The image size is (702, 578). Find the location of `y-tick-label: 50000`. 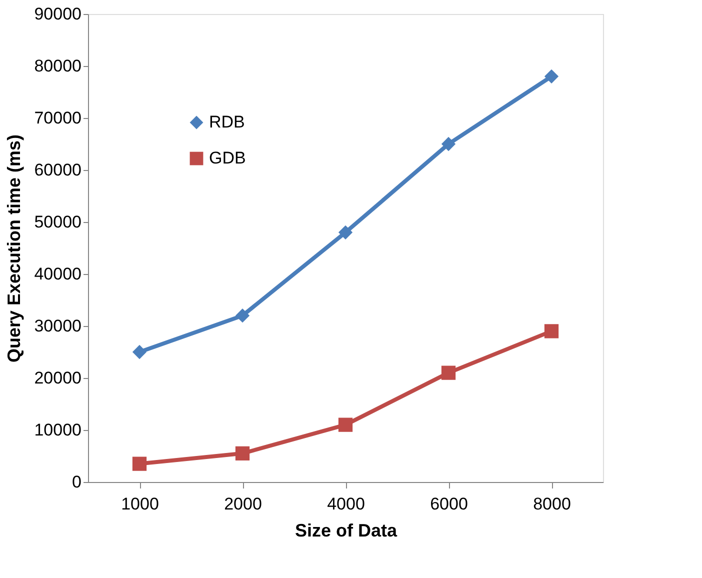

y-tick-label: 50000 is located at coordinates (58, 222).